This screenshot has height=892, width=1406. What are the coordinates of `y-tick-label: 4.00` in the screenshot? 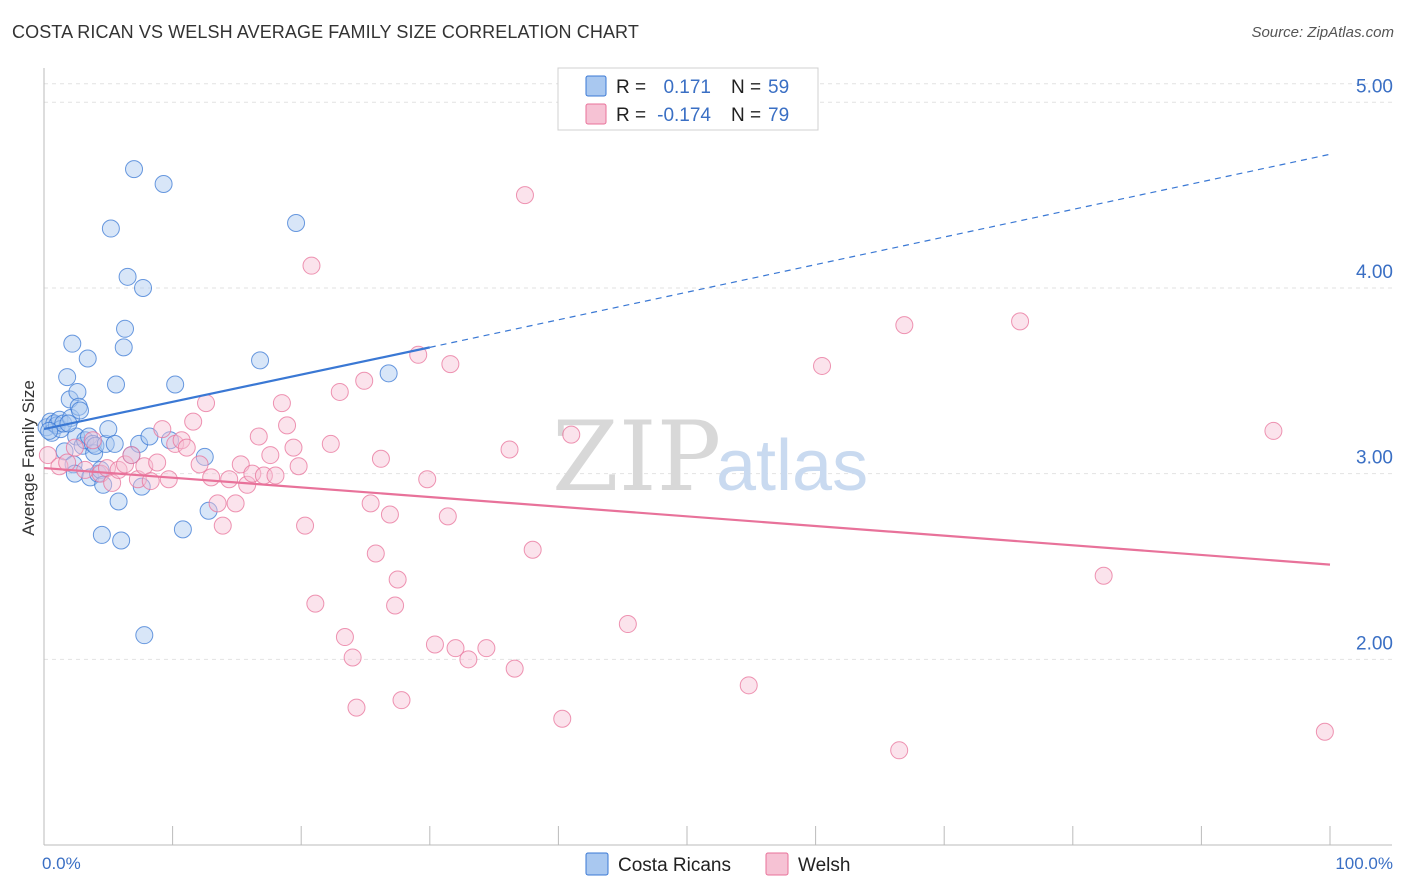 It's located at (1374, 272).